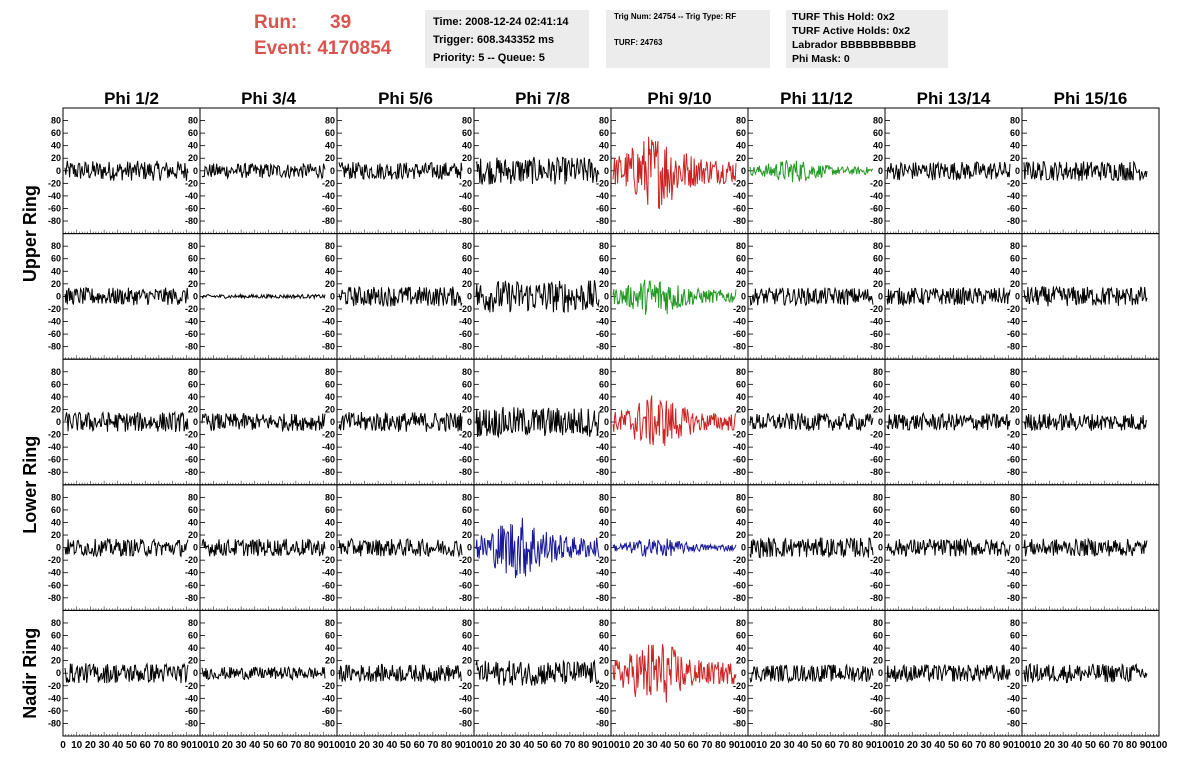 This screenshot has width=1196, height=772. Describe the element at coordinates (940, 745) in the screenshot. I see `x-tick-label: 40` at that location.